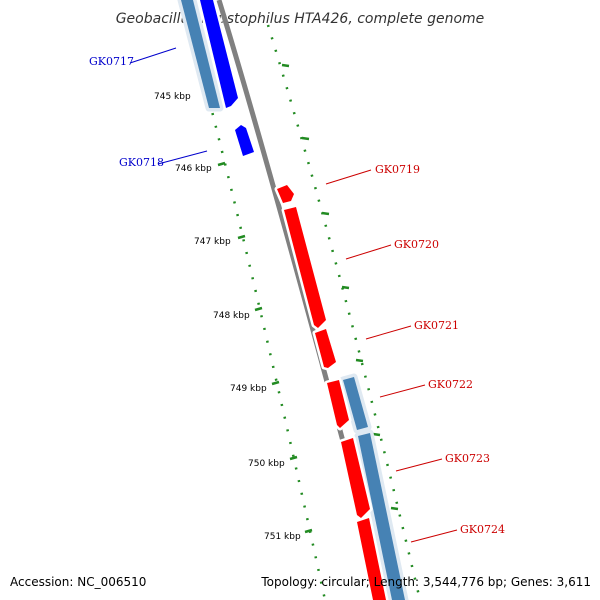  What do you see at coordinates (282, 537) in the screenshot?
I see `scale-label: 751 kbp` at bounding box center [282, 537].